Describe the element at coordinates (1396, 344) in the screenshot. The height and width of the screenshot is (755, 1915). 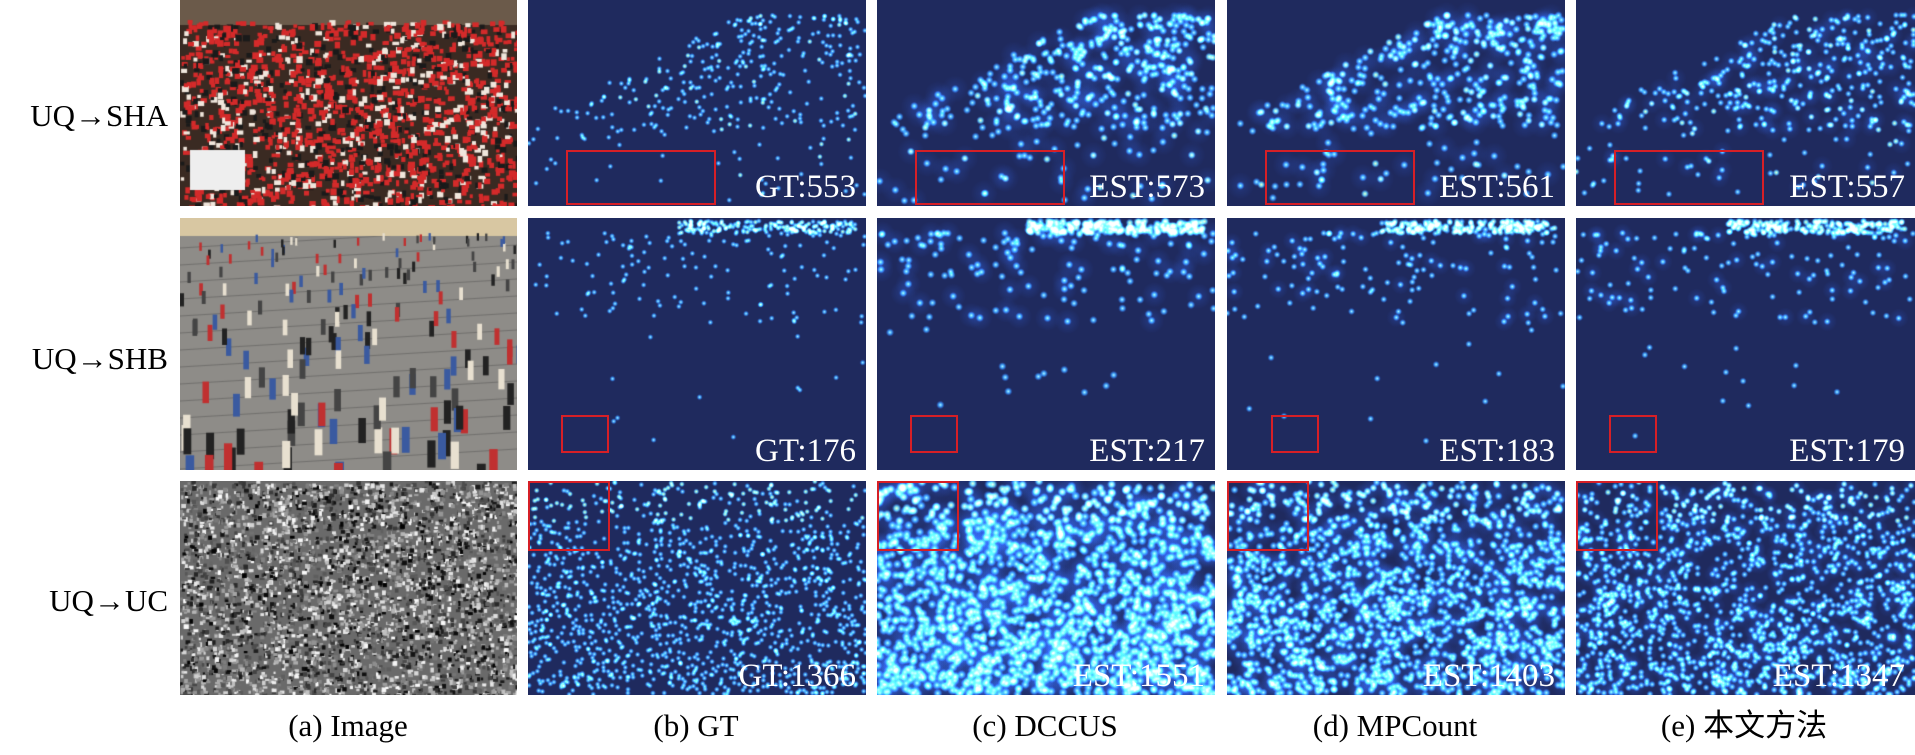
I see `mpcount-map-shb: EST:183` at that location.